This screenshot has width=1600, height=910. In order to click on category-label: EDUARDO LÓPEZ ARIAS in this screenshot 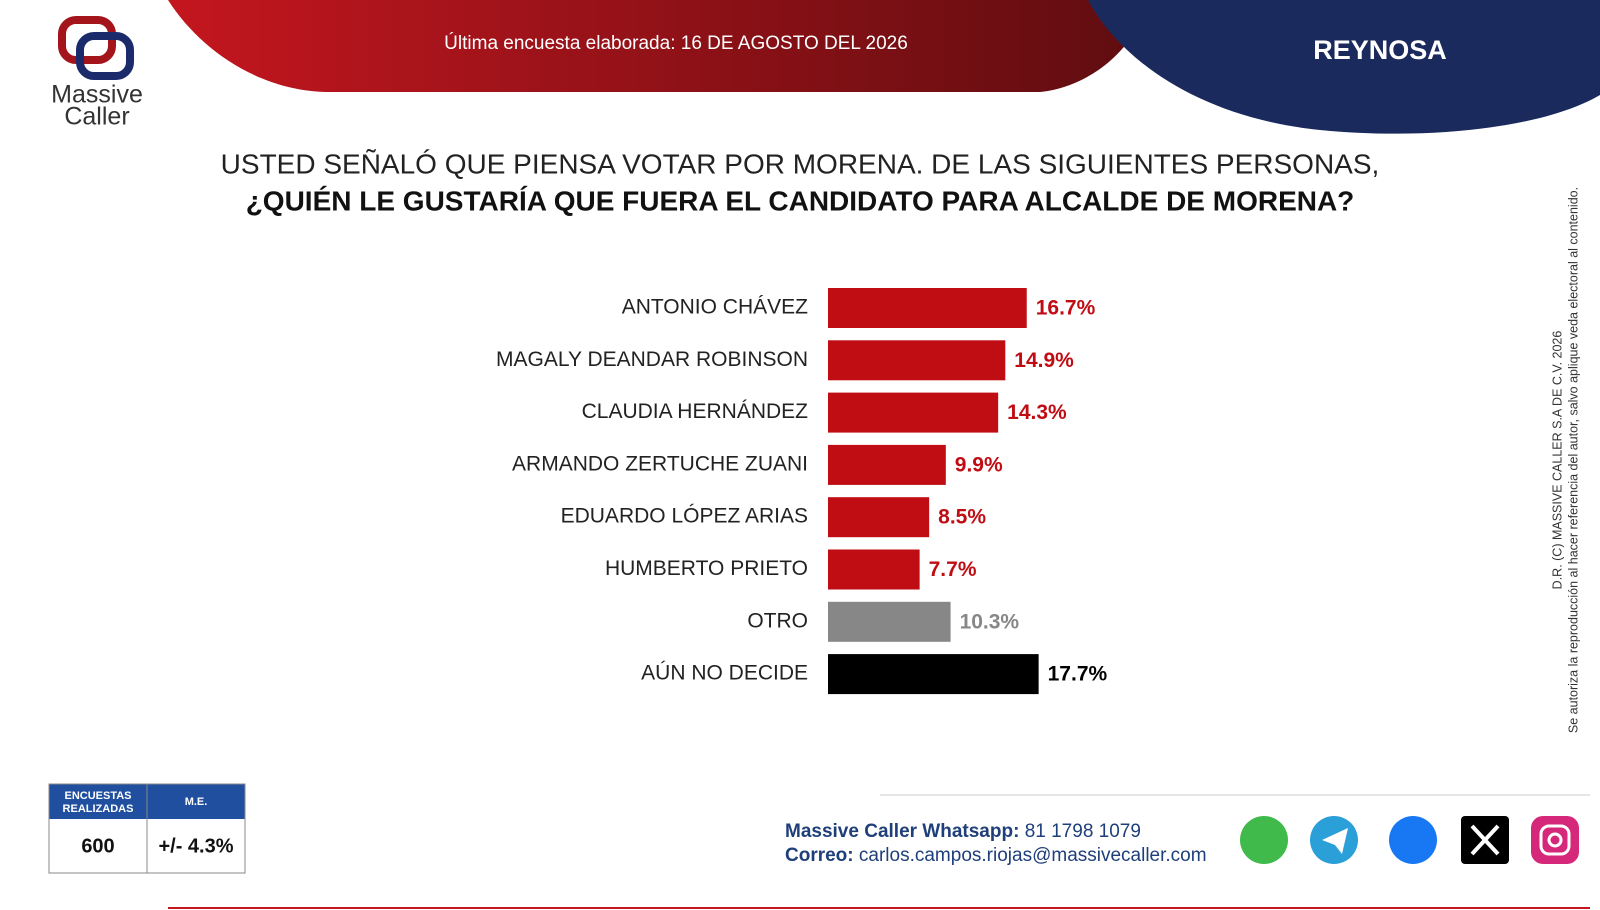, I will do `click(684, 516)`.